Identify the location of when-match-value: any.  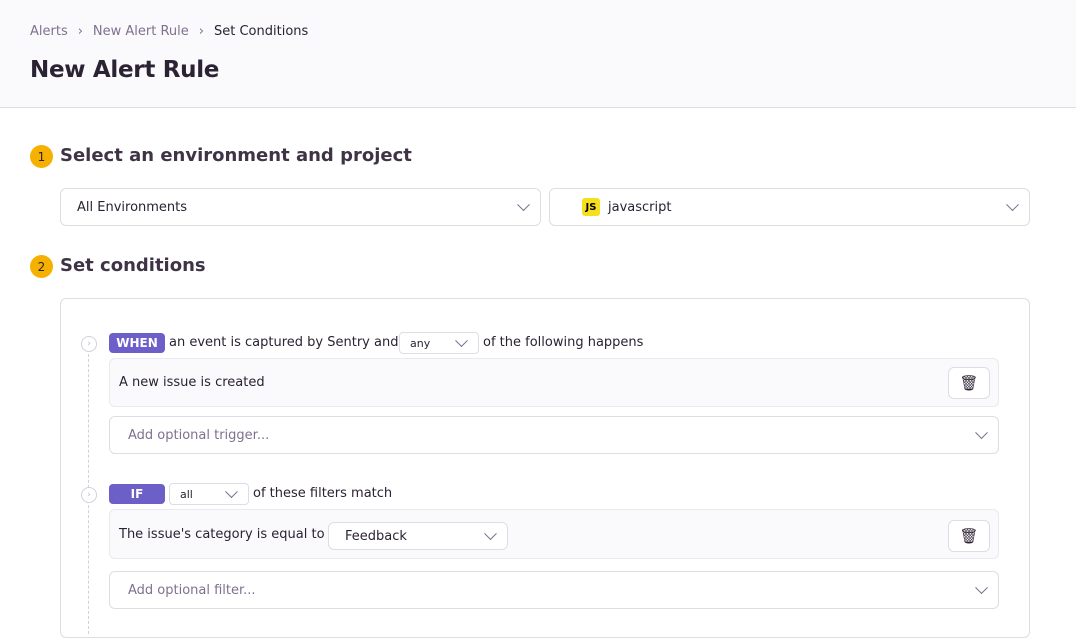
(420, 343).